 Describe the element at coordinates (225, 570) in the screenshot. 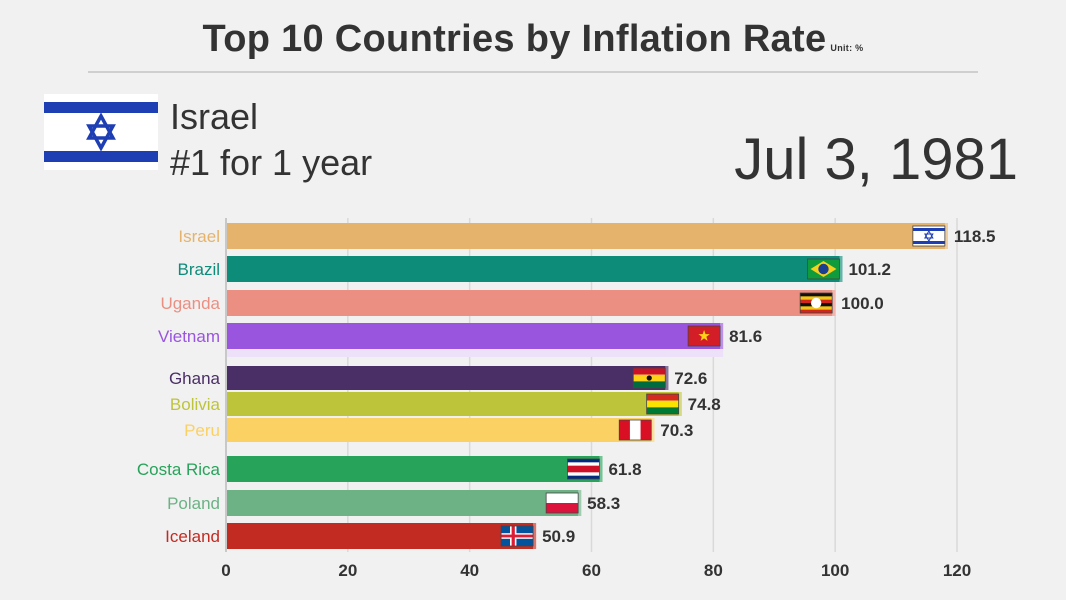

I see `x-tick-label: 0` at that location.